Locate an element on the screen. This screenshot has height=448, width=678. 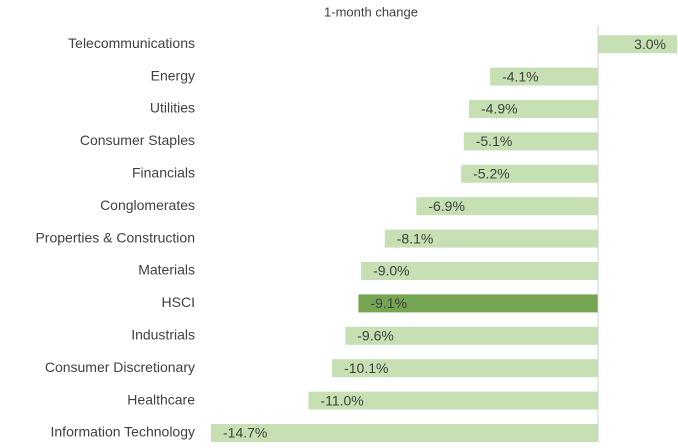
value-label: -5.1% is located at coordinates (494, 141).